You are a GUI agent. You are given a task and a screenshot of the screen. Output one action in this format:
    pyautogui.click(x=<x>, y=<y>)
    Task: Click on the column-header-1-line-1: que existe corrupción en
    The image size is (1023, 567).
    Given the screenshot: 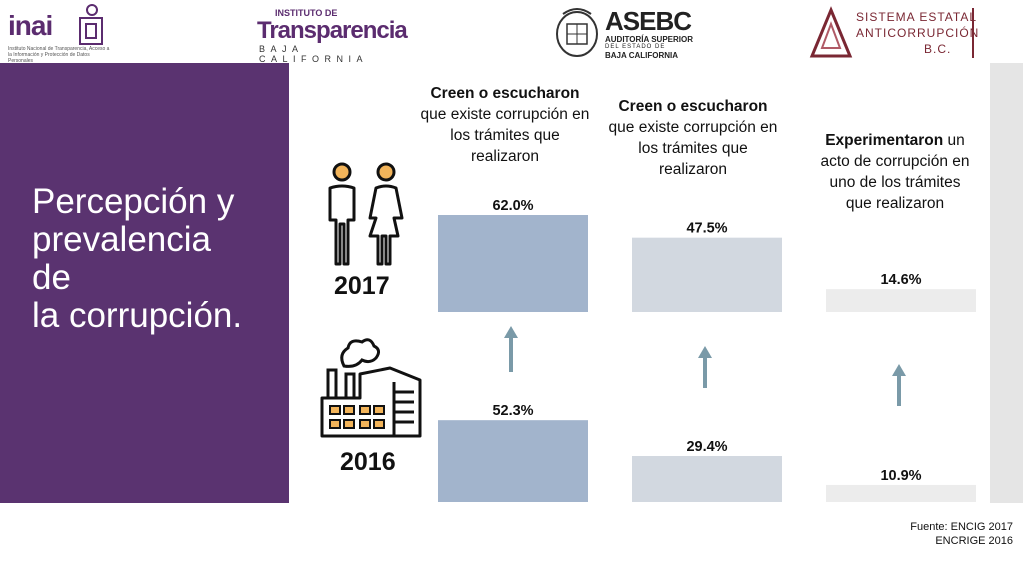 What is the action you would take?
    pyautogui.click(x=505, y=114)
    